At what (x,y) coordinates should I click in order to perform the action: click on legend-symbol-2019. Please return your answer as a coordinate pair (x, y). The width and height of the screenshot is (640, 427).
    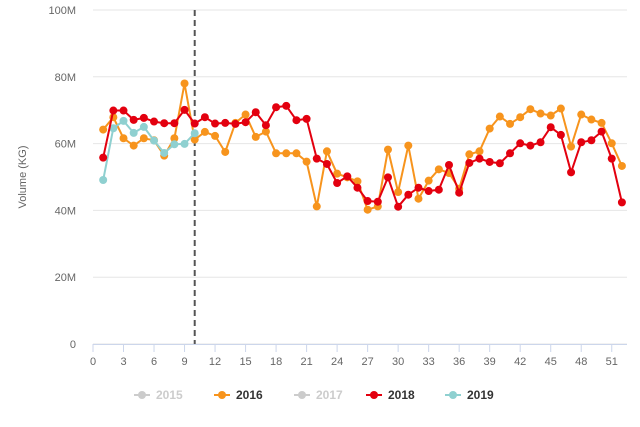
    Looking at the image, I should click on (453, 395).